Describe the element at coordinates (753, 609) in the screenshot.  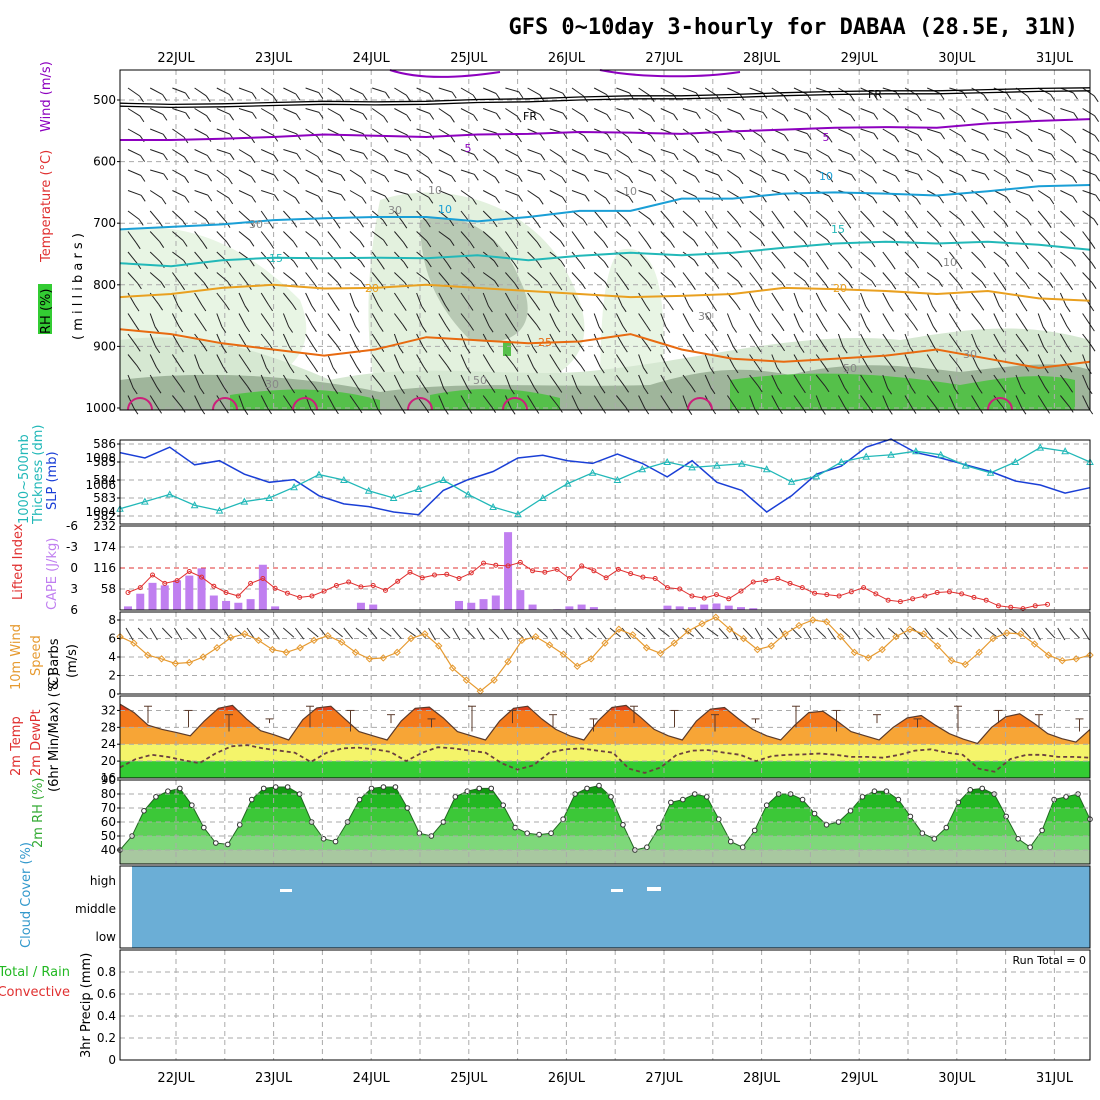
I see `cape-bar` at that location.